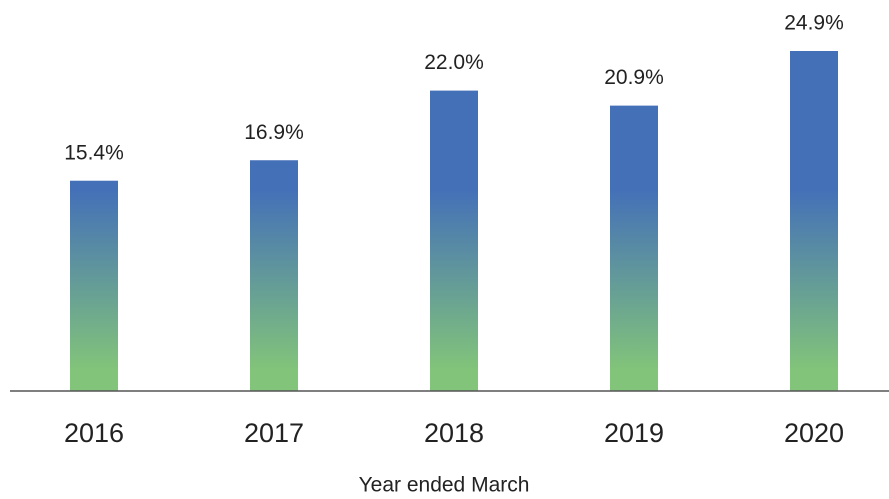 The image size is (889, 499). I want to click on value-label: 22.0%, so click(454, 62).